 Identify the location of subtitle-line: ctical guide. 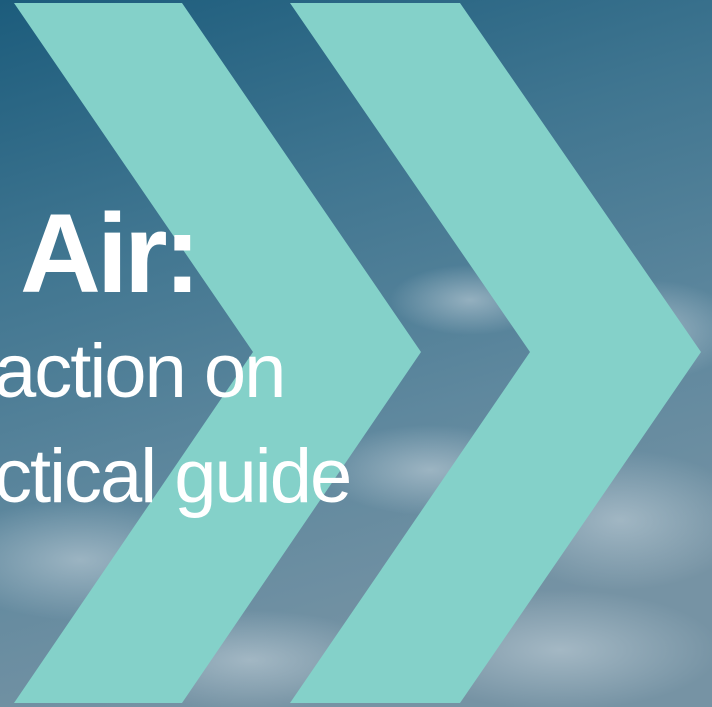
(175, 476).